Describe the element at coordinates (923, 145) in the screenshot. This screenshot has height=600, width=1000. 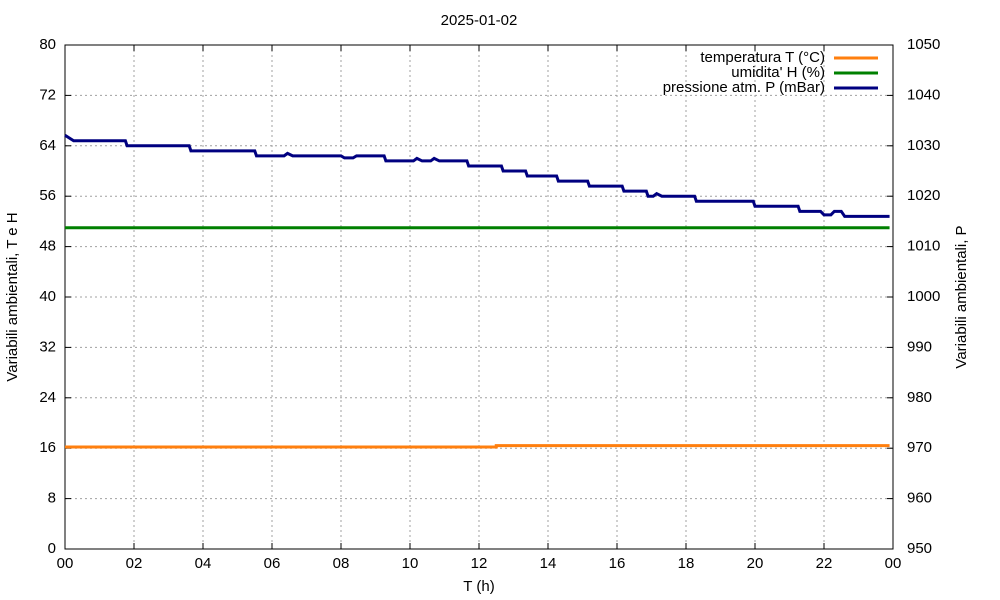
I see `y2-tick-label: 1030` at that location.